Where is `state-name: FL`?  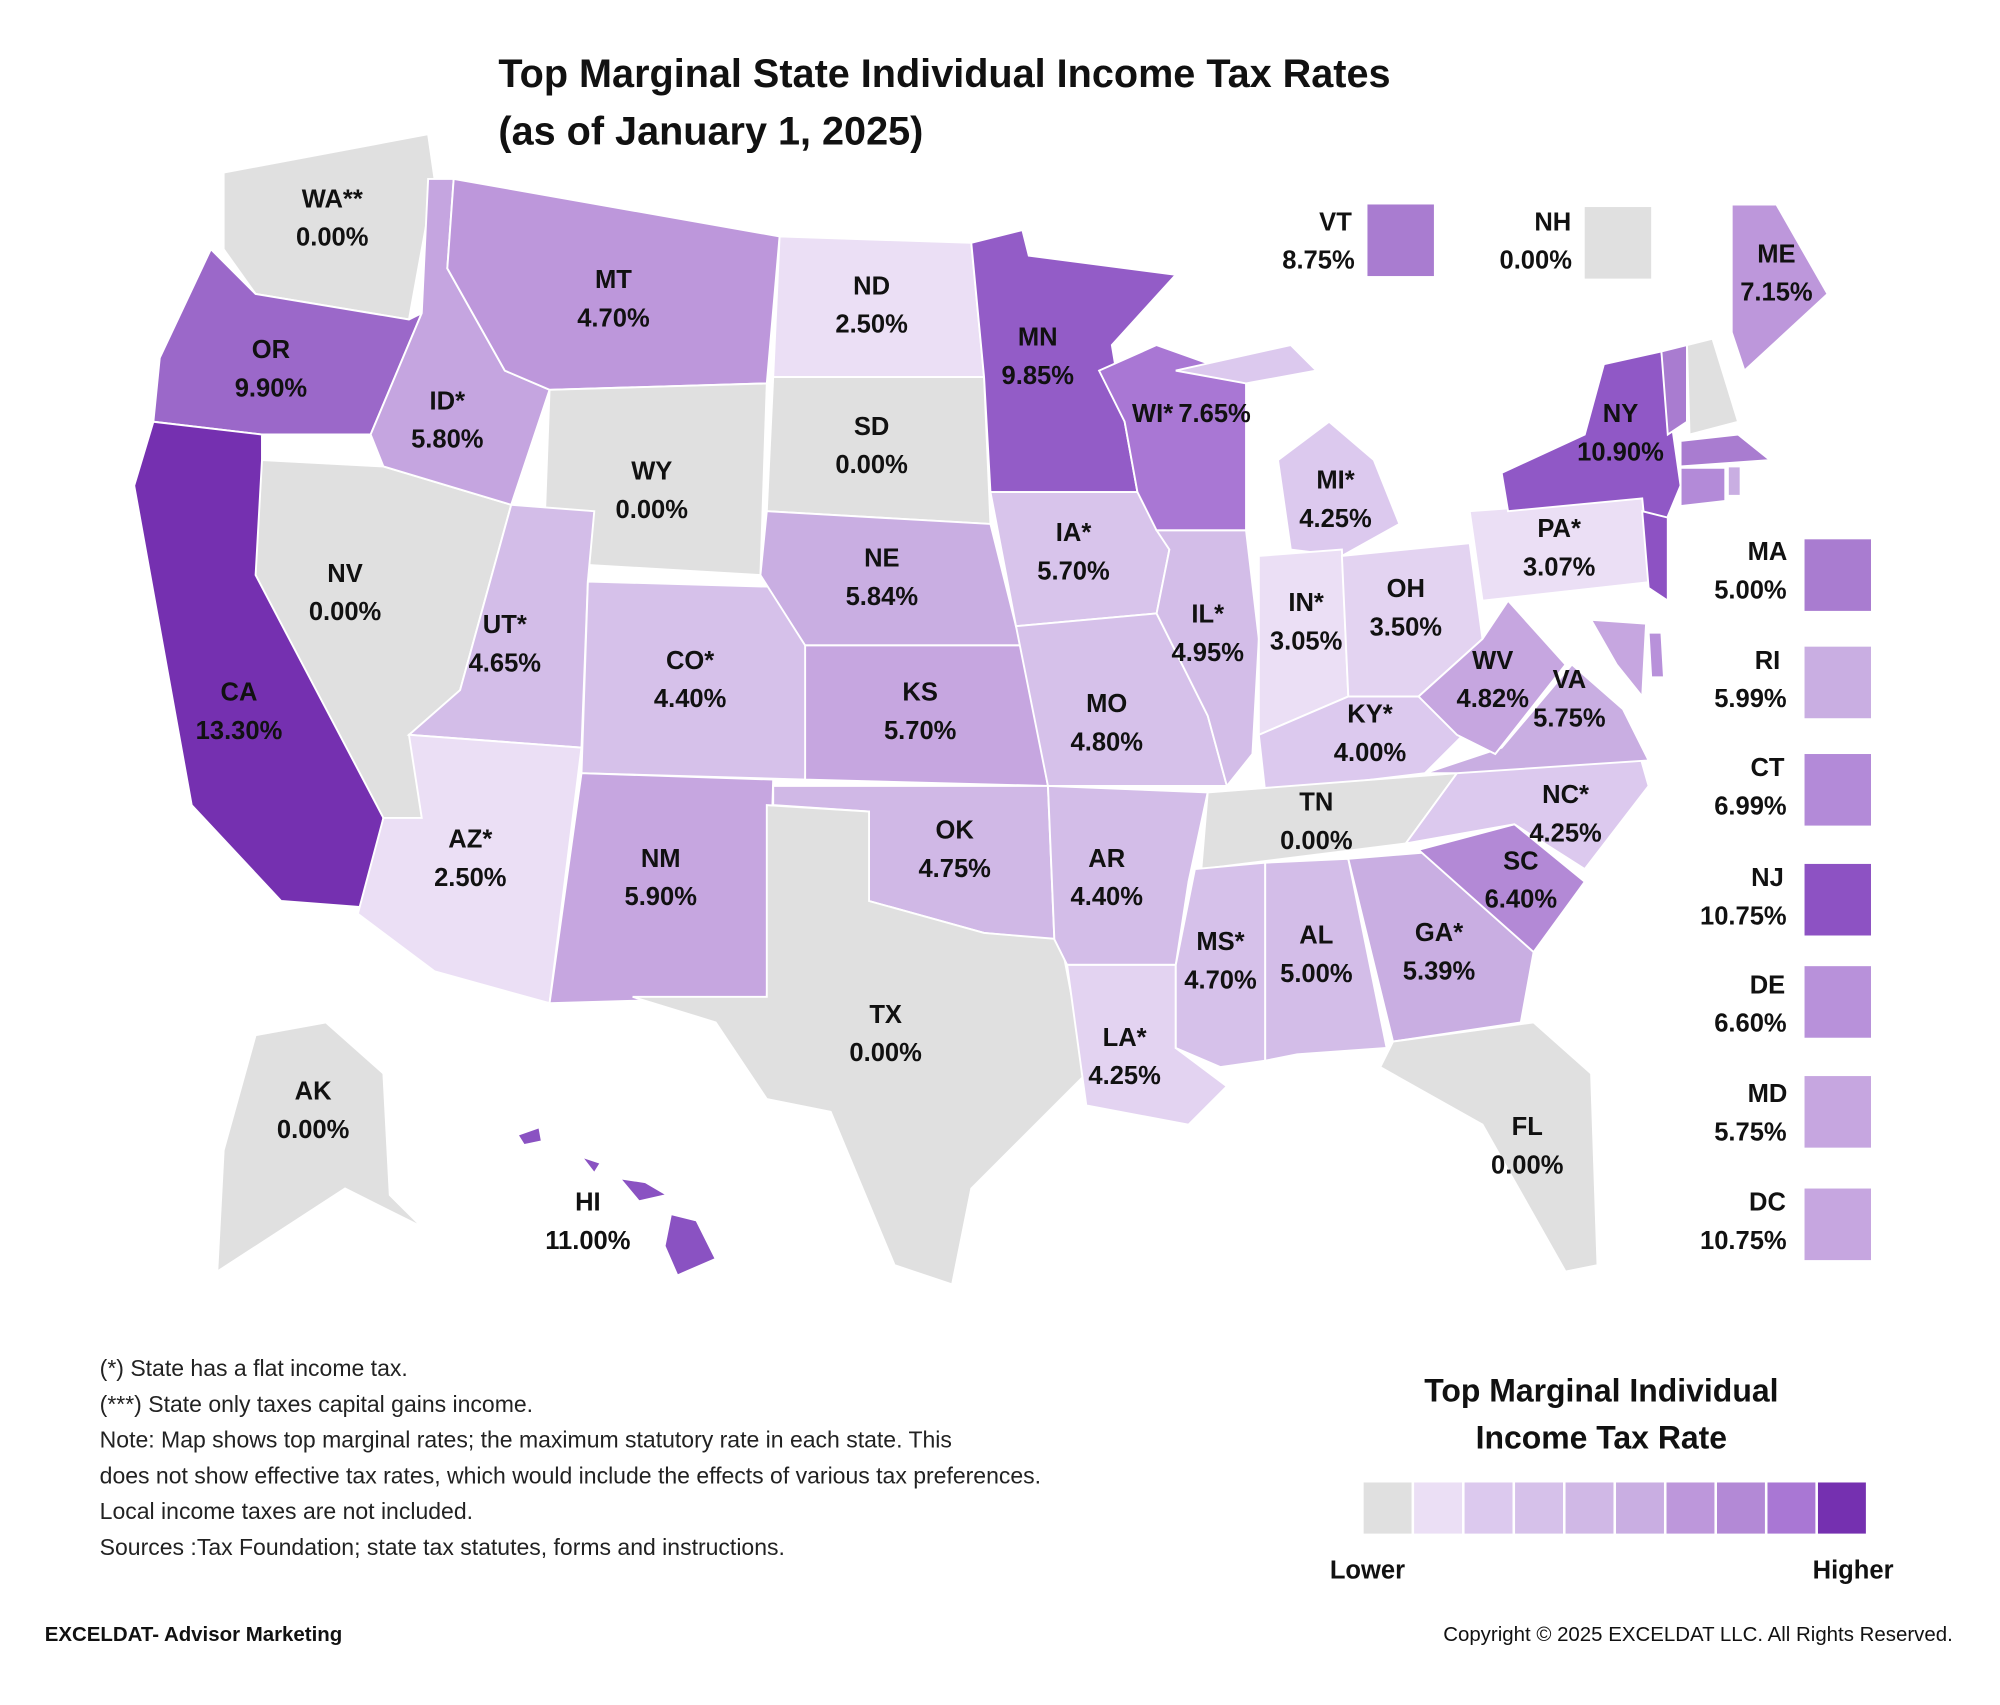 state-name: FL is located at coordinates (1527, 1127).